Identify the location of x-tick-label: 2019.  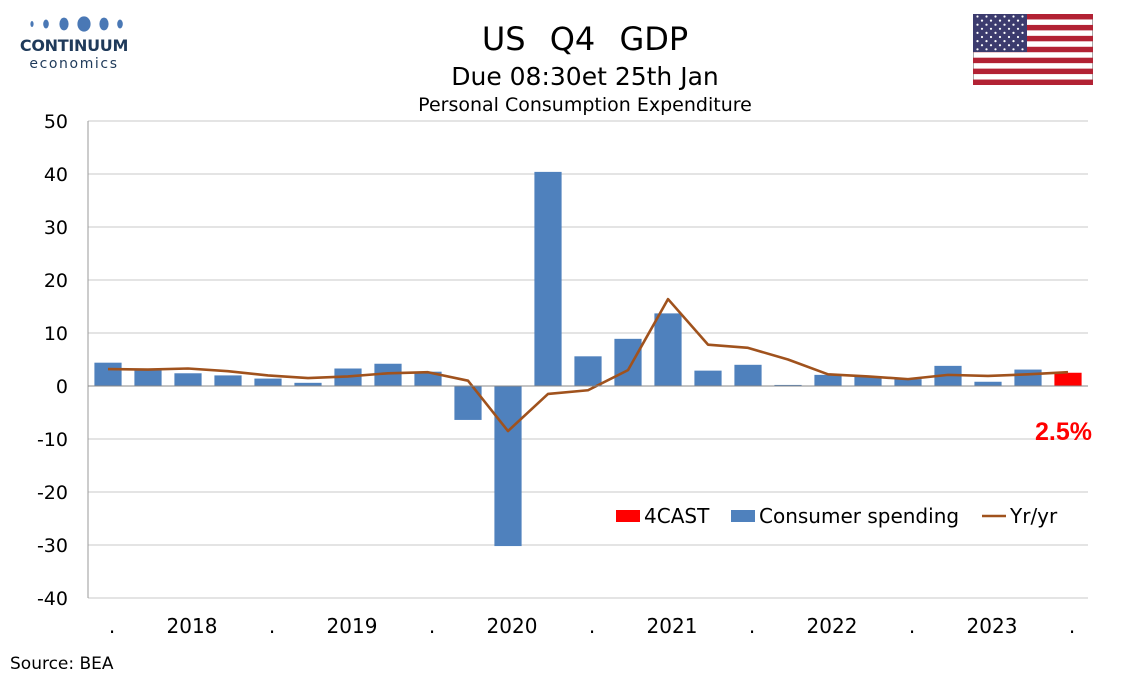
(352, 626).